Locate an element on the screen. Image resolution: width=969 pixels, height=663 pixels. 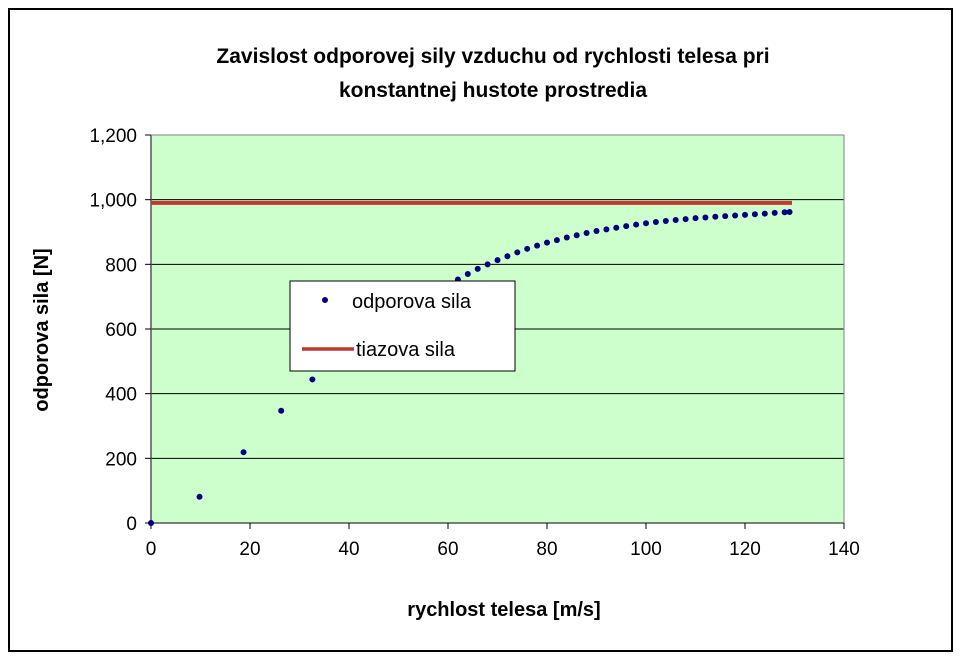
y-tick-label-1000: 1,000 is located at coordinates (113, 201).